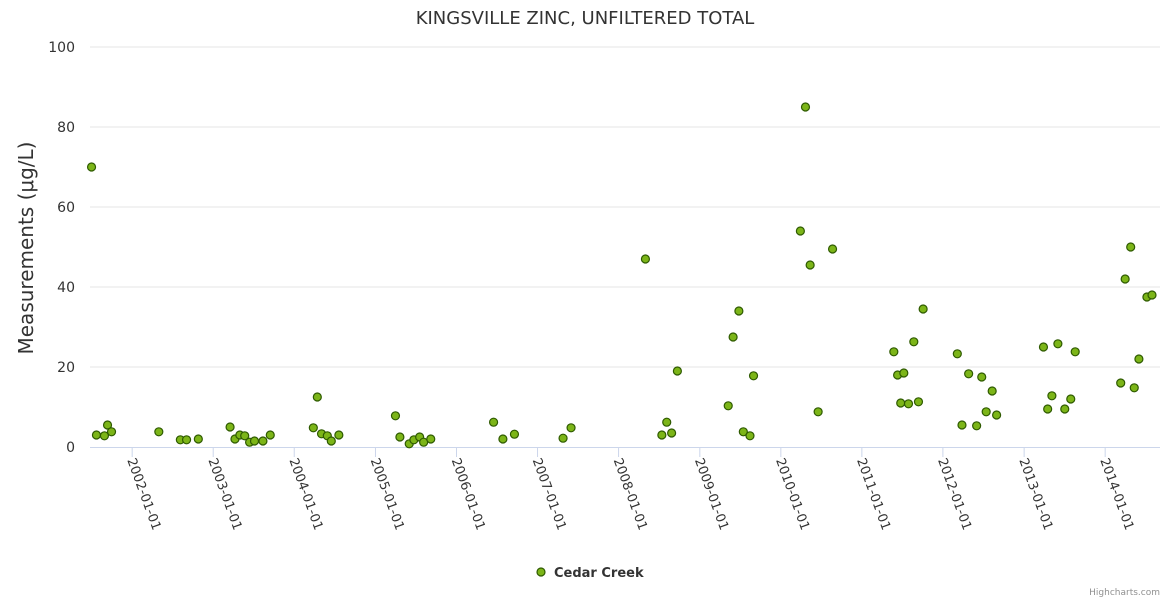 Image resolution: width=1170 pixels, height=600 pixels. Describe the element at coordinates (61, 48) in the screenshot. I see `y-tick-label: 100` at that location.